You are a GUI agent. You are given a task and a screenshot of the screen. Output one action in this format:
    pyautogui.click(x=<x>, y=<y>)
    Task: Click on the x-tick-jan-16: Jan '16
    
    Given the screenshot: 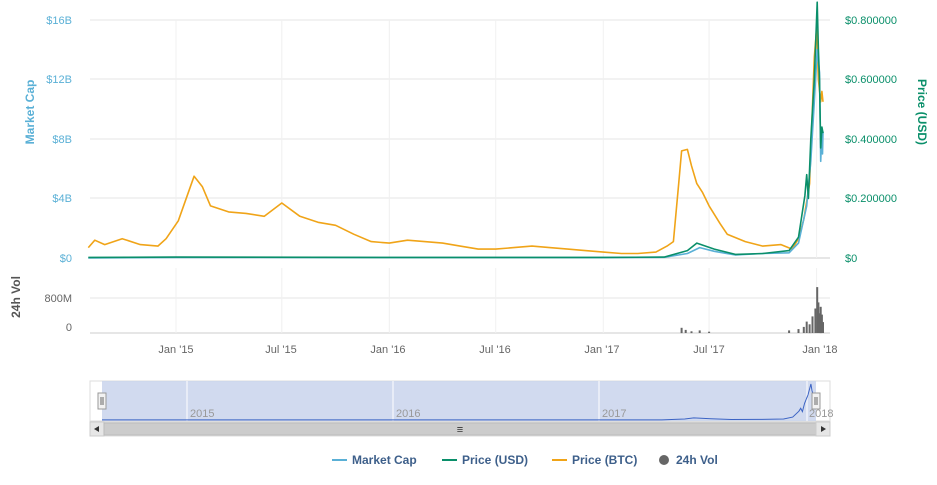 What is the action you would take?
    pyautogui.click(x=387, y=350)
    